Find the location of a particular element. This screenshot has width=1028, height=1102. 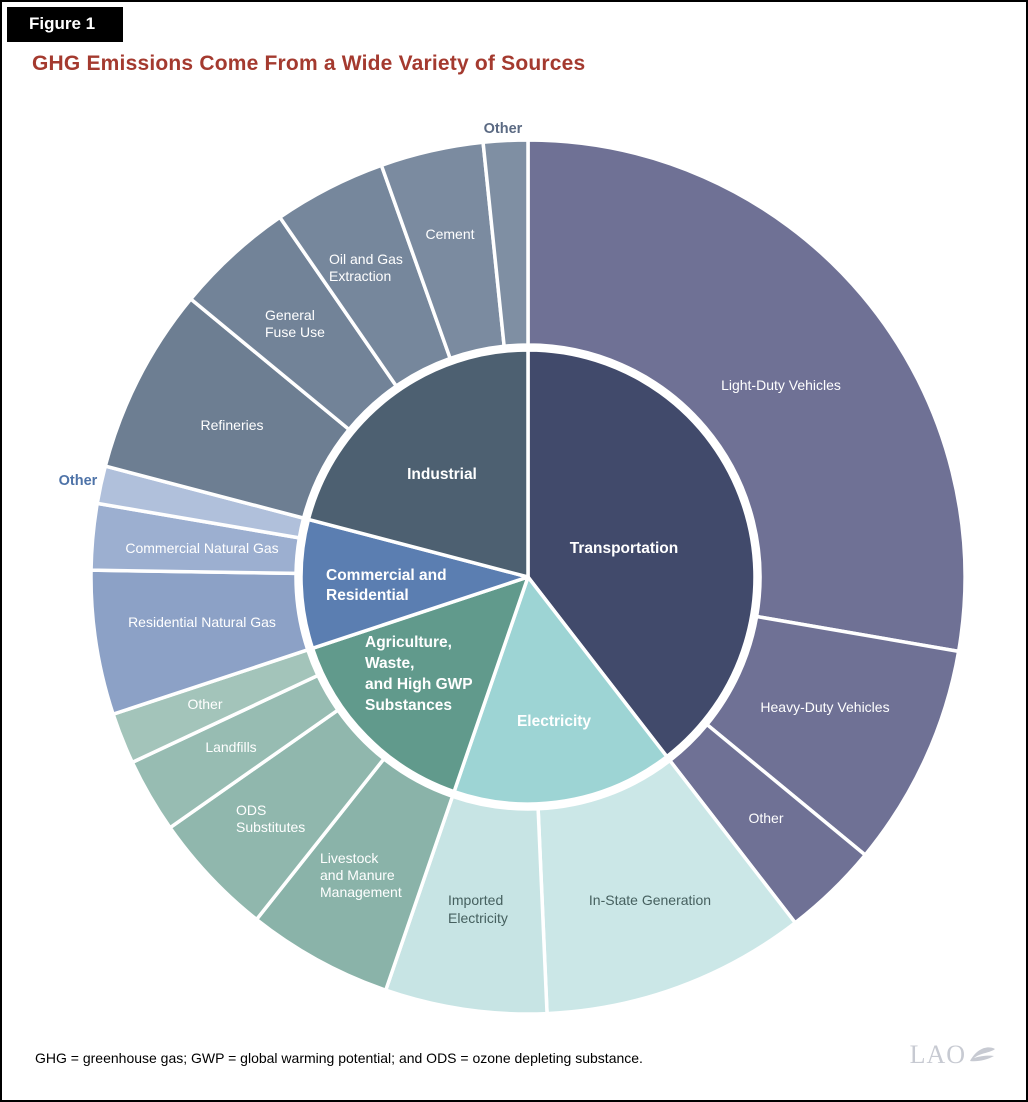

figure-number-label: Figure 1 is located at coordinates (62, 23).